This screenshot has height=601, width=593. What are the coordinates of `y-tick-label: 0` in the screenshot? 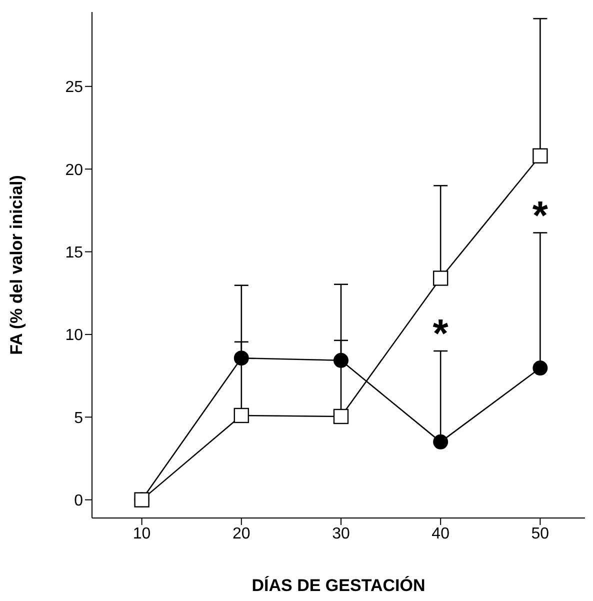 It's located at (79, 501).